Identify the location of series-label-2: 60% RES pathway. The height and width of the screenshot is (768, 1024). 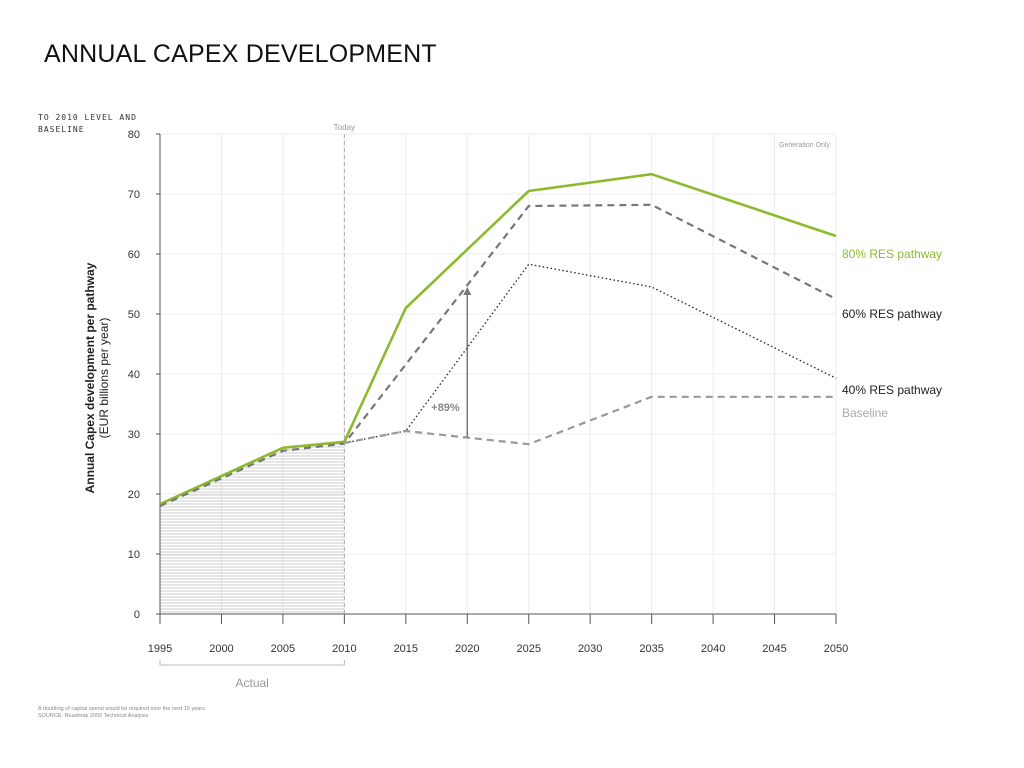
(892, 314).